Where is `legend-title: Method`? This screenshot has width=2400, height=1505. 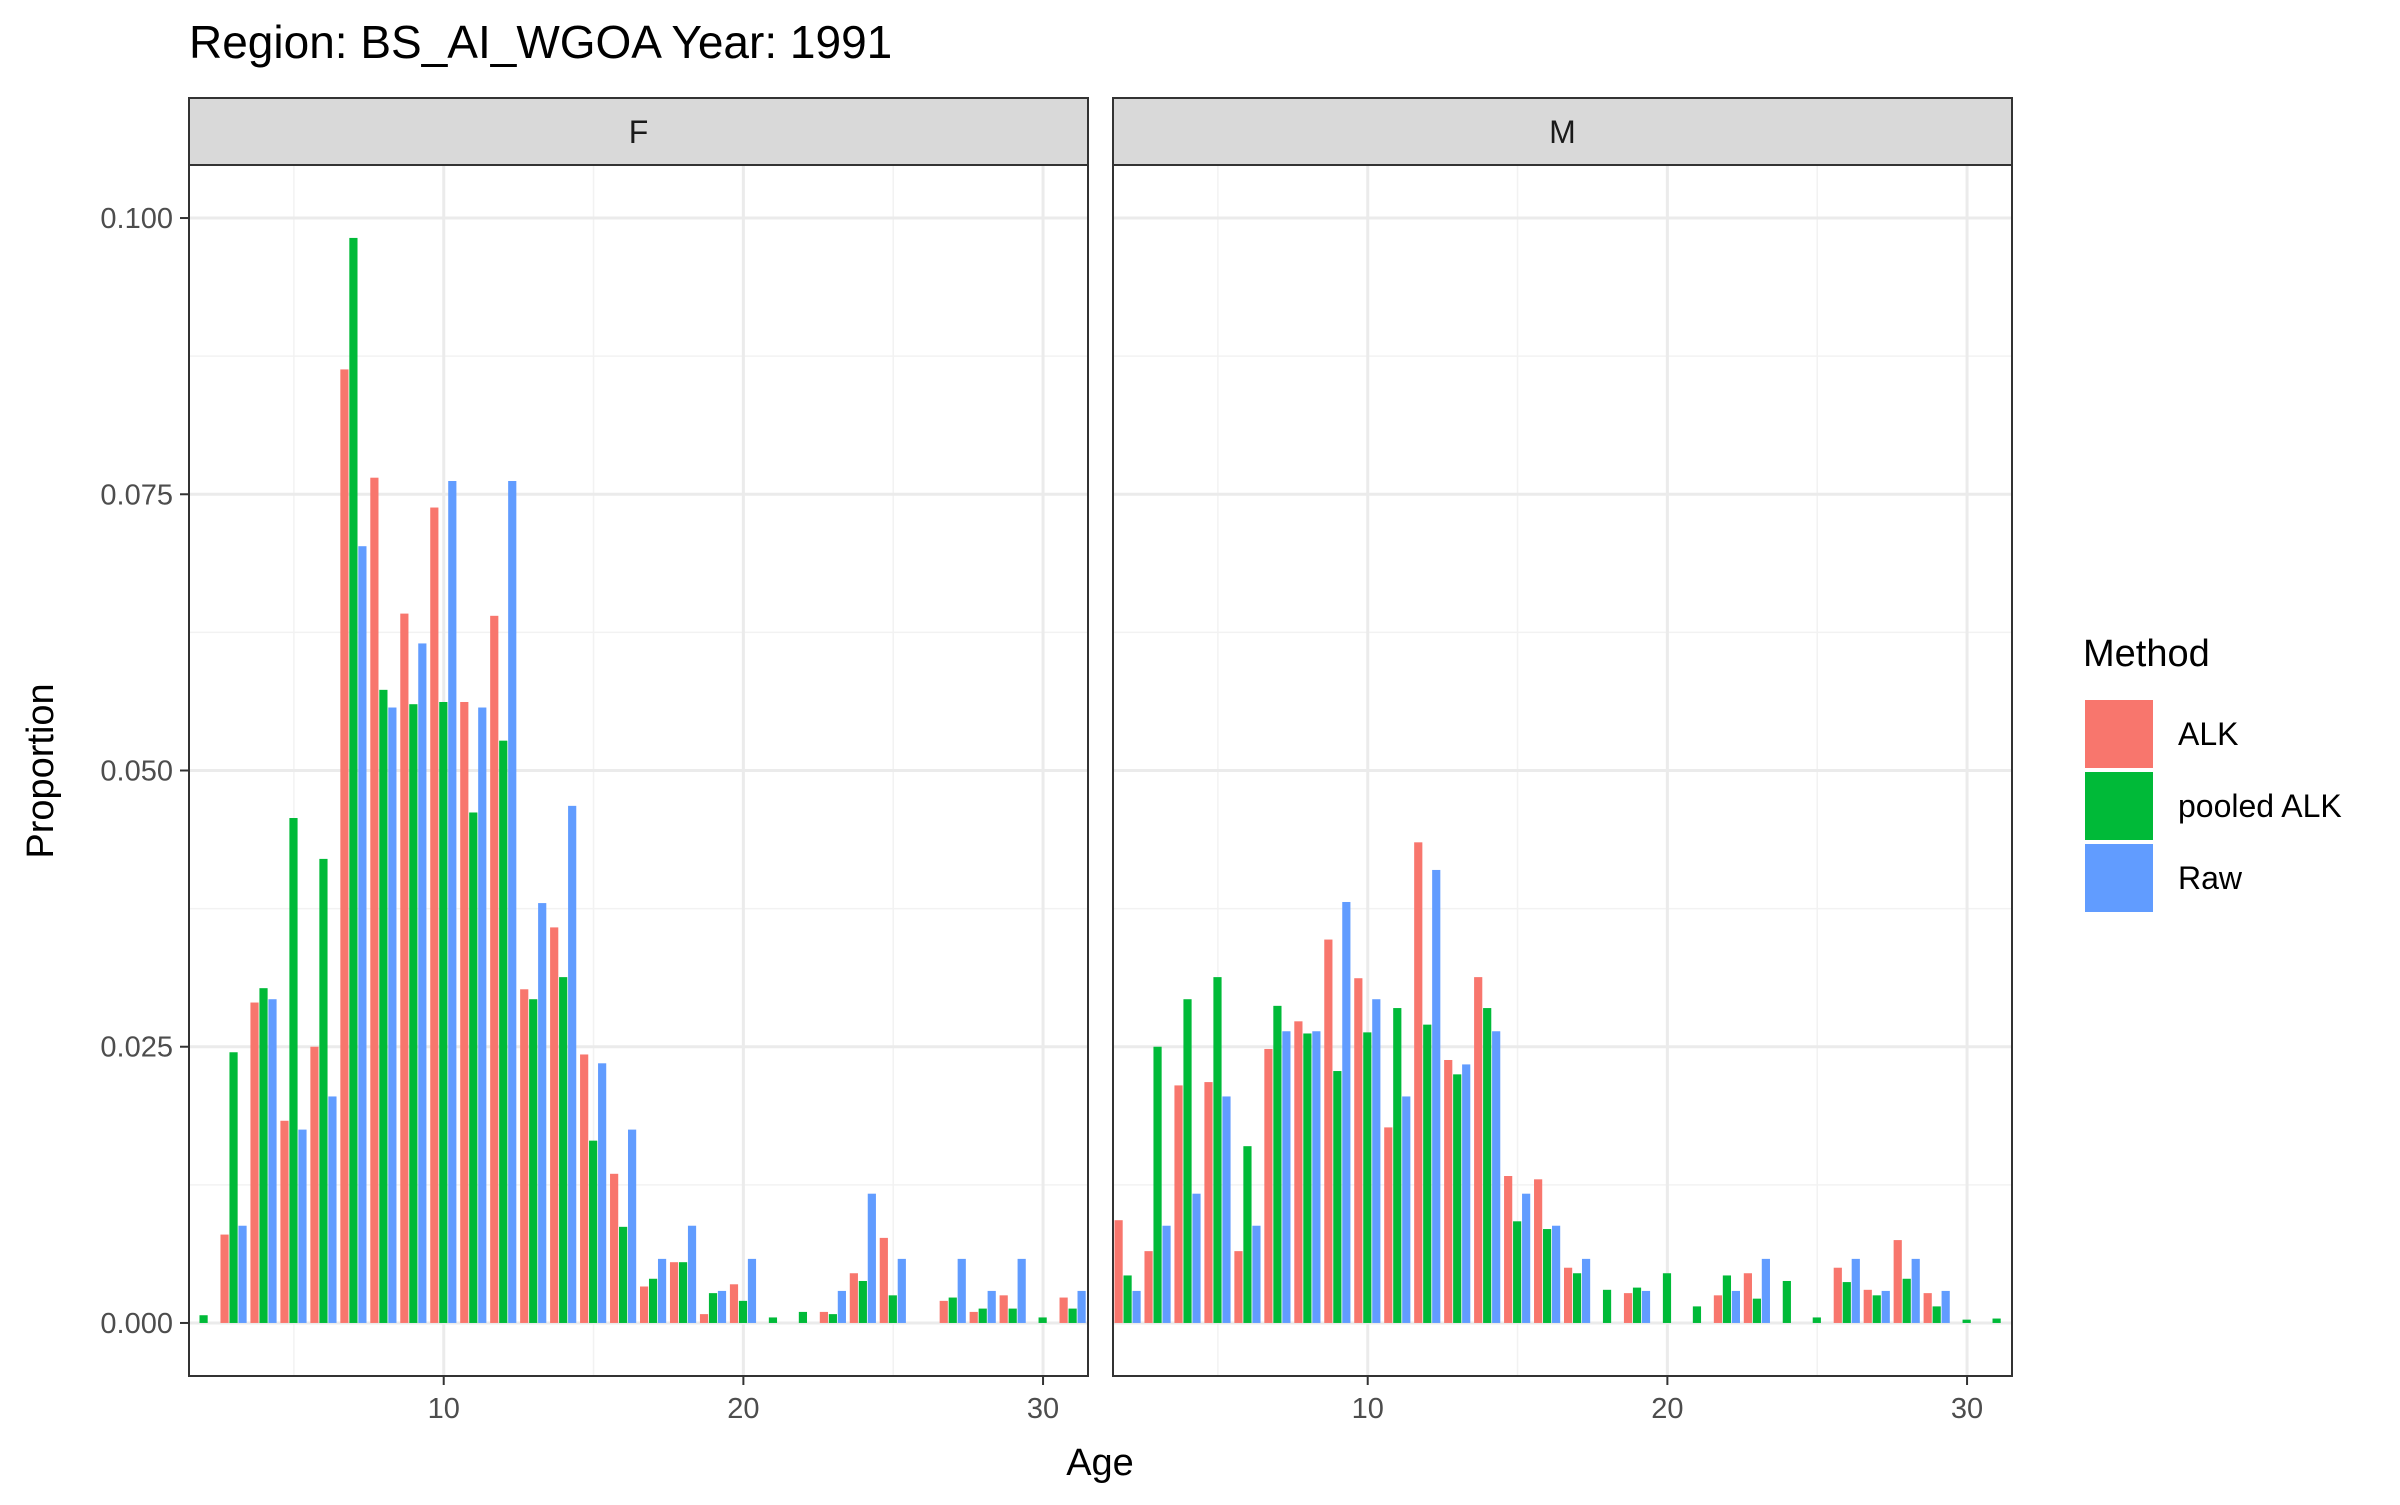
legend-title: Method is located at coordinates (2146, 654).